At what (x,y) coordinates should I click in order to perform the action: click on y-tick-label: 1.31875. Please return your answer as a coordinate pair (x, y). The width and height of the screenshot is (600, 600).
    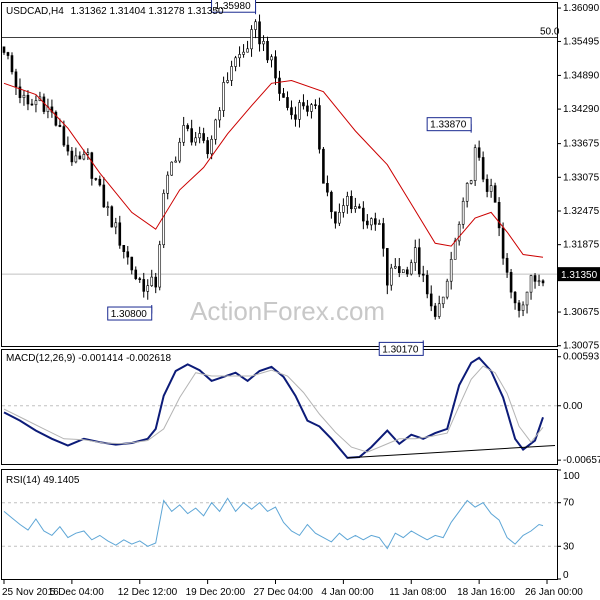
    Looking at the image, I should click on (581, 245).